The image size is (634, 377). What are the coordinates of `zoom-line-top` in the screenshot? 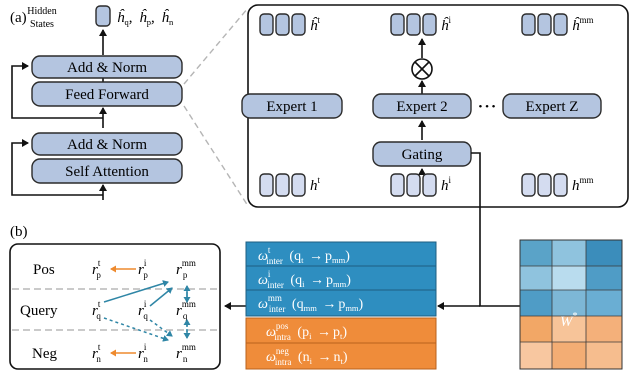 It's located at (216, 46).